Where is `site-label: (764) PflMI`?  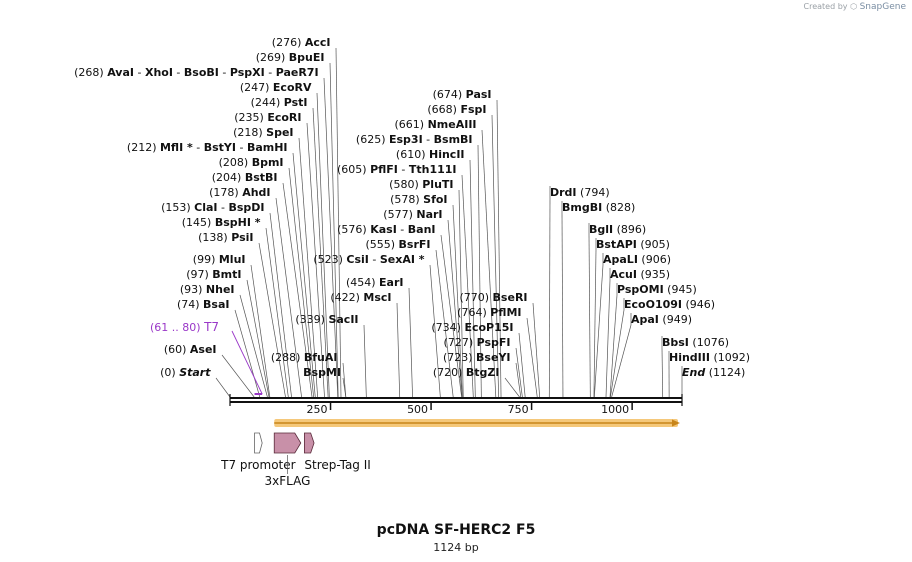
site-label: (764) PflMI is located at coordinates (489, 312).